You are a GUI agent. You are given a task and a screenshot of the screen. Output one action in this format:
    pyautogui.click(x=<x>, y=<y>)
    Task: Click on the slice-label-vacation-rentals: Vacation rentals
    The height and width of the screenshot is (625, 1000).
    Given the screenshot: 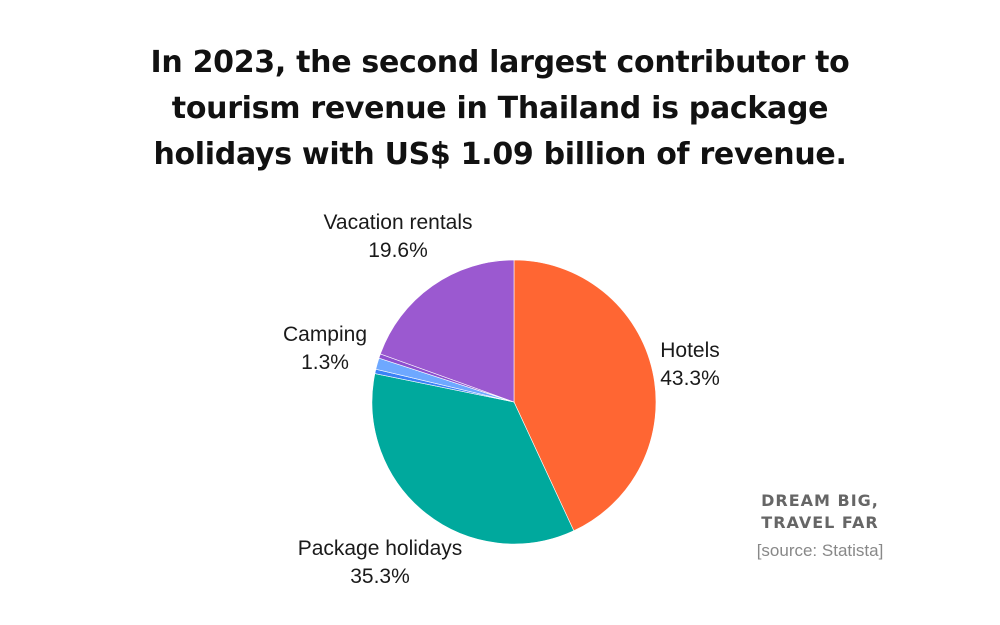 What is the action you would take?
    pyautogui.click(x=397, y=222)
    